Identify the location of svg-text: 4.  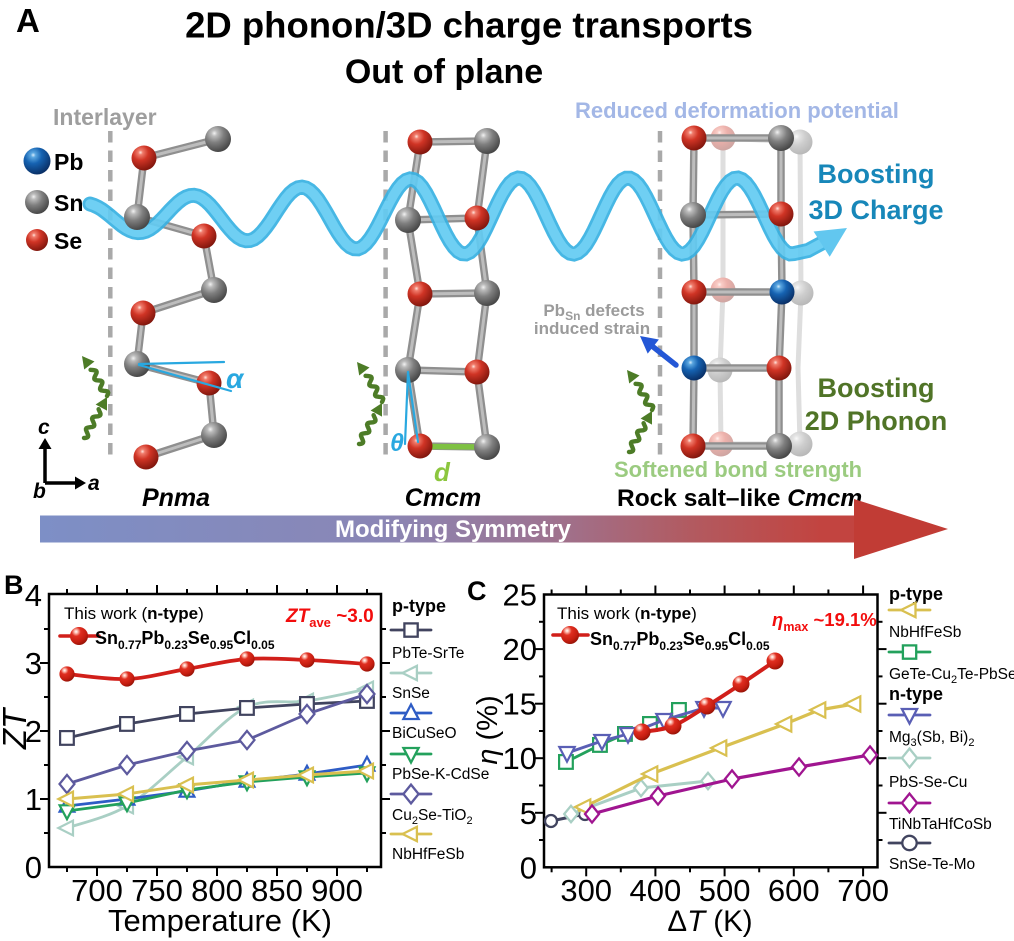
(33, 595).